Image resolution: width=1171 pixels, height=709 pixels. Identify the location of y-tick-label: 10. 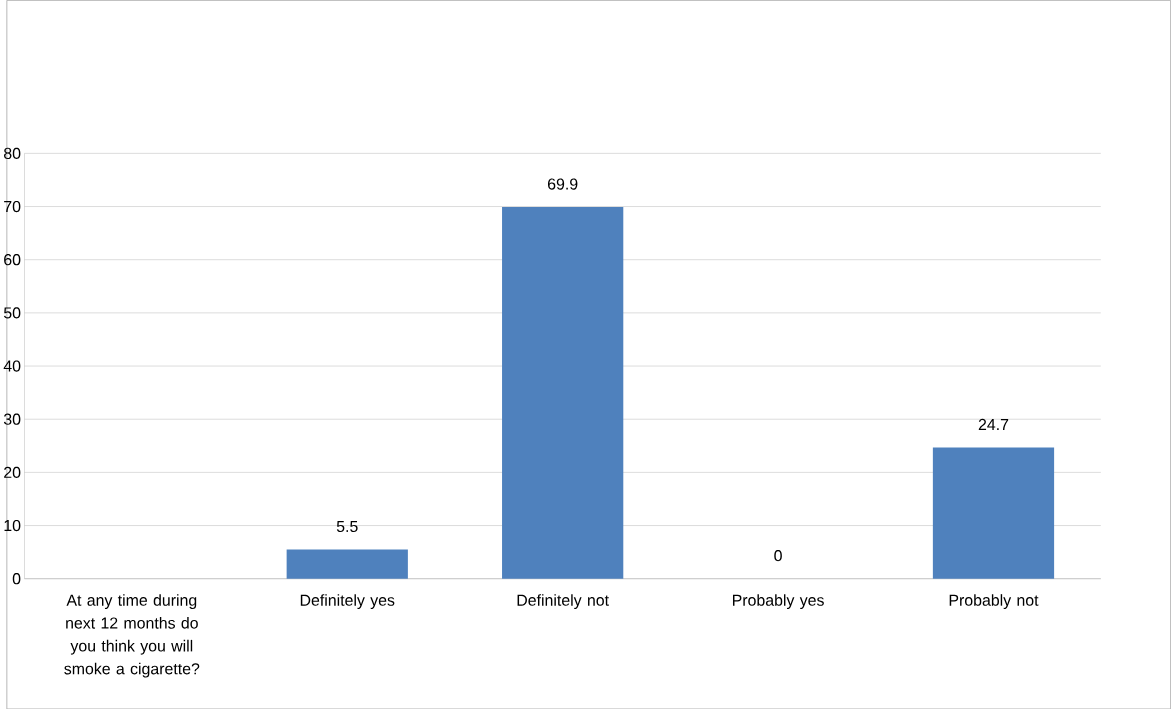
(12, 525).